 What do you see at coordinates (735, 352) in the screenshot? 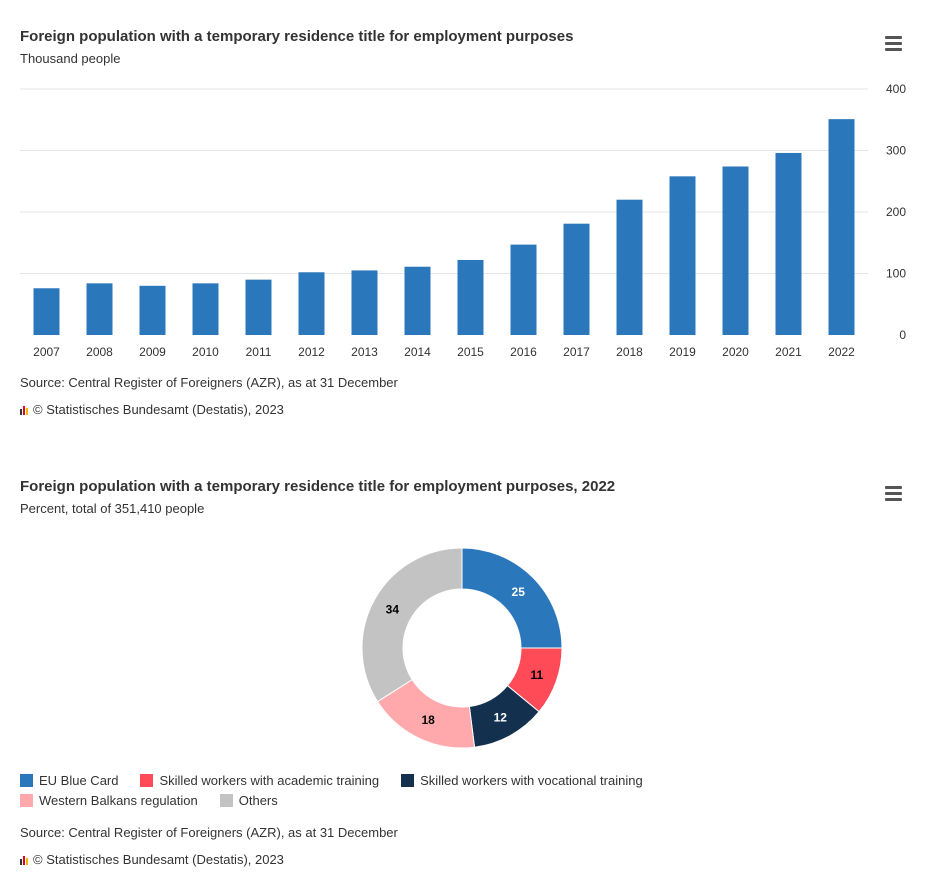
I see `x-tick-label: 2020` at bounding box center [735, 352].